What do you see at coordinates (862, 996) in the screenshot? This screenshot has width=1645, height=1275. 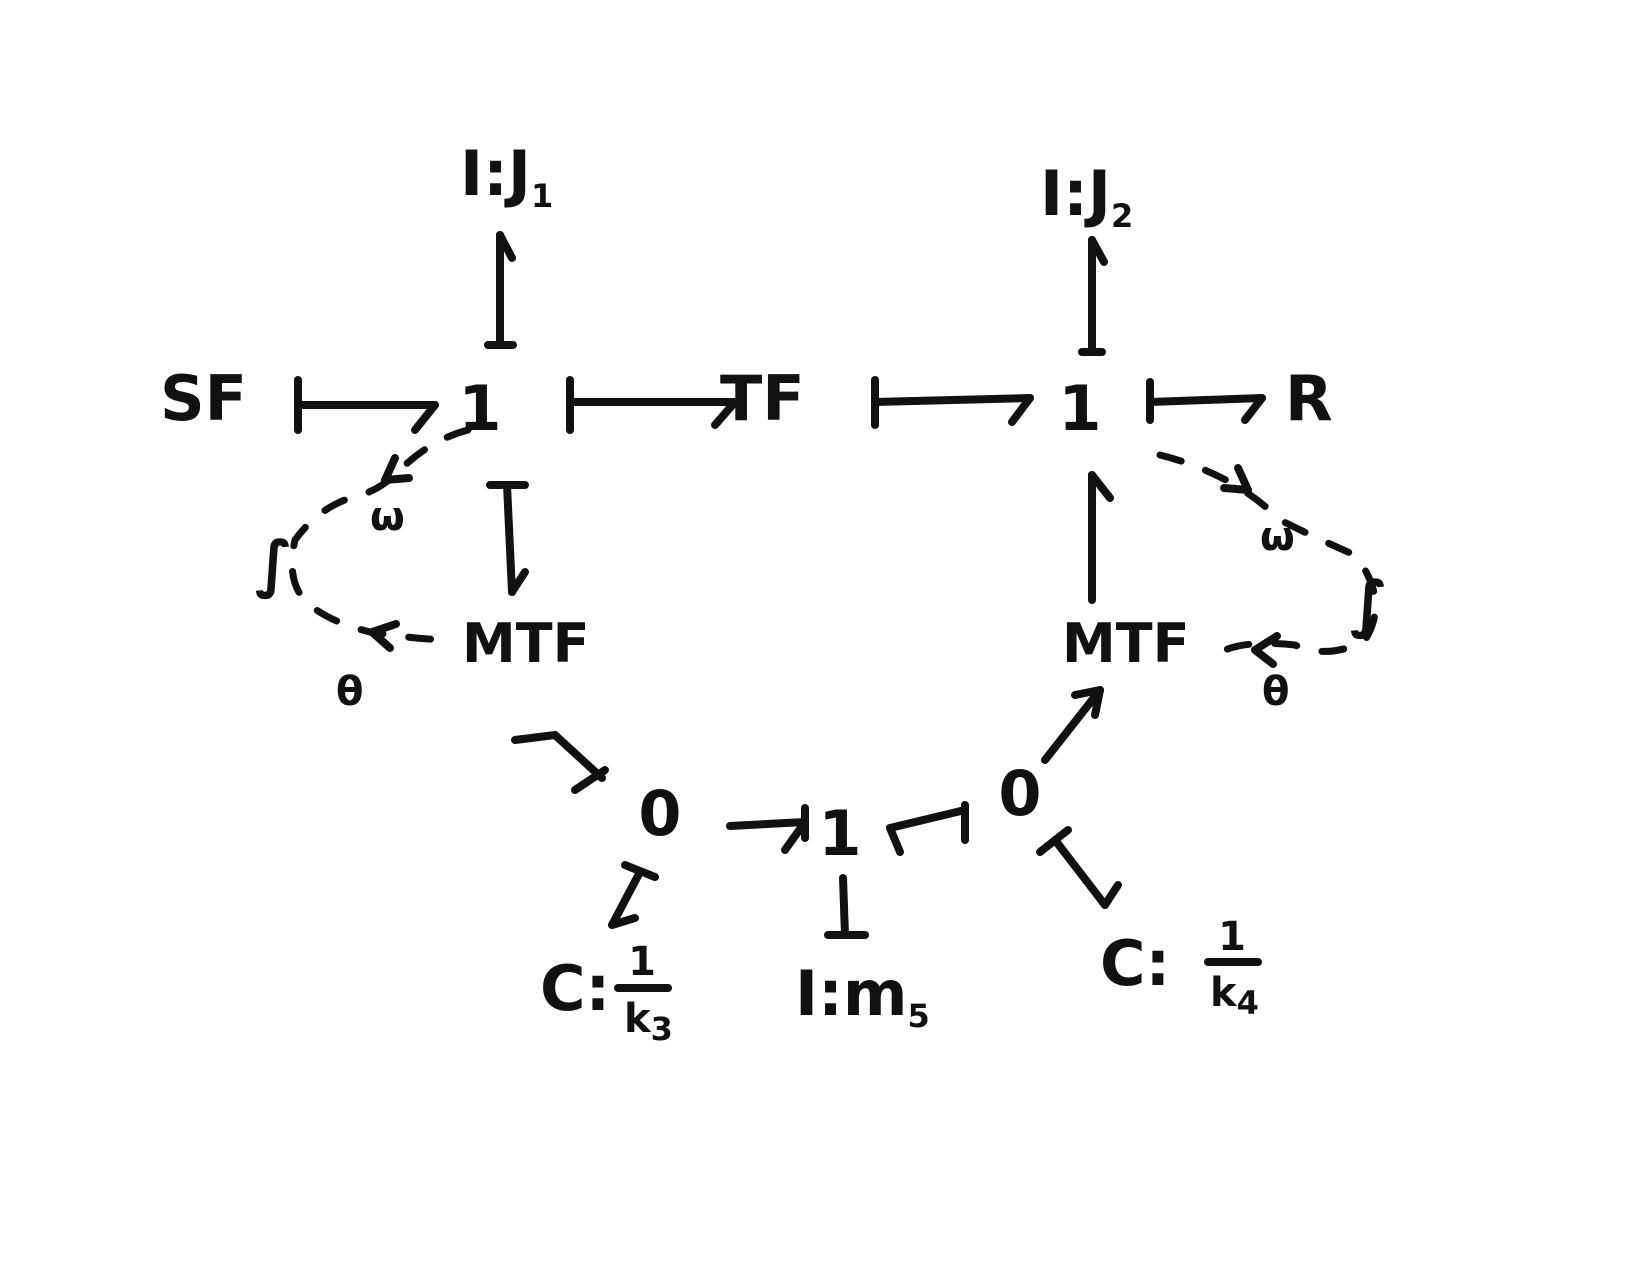 I see `inertia-m5-label: I:m5` at bounding box center [862, 996].